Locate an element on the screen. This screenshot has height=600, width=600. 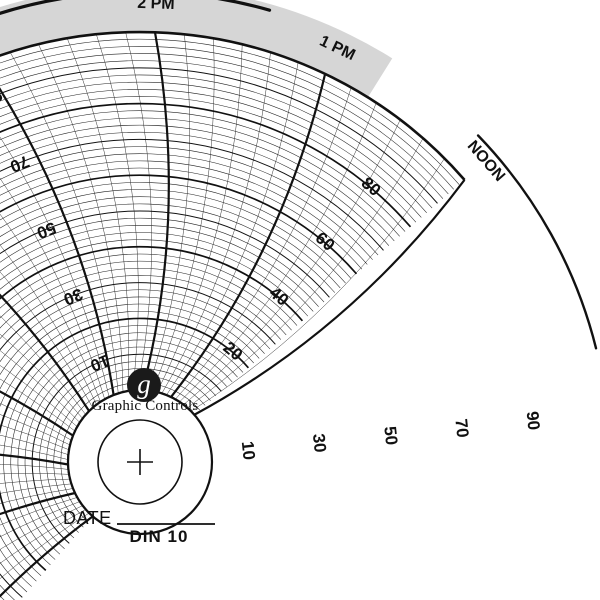
brand-name: Graphic Controls is located at coordinates (145, 406).